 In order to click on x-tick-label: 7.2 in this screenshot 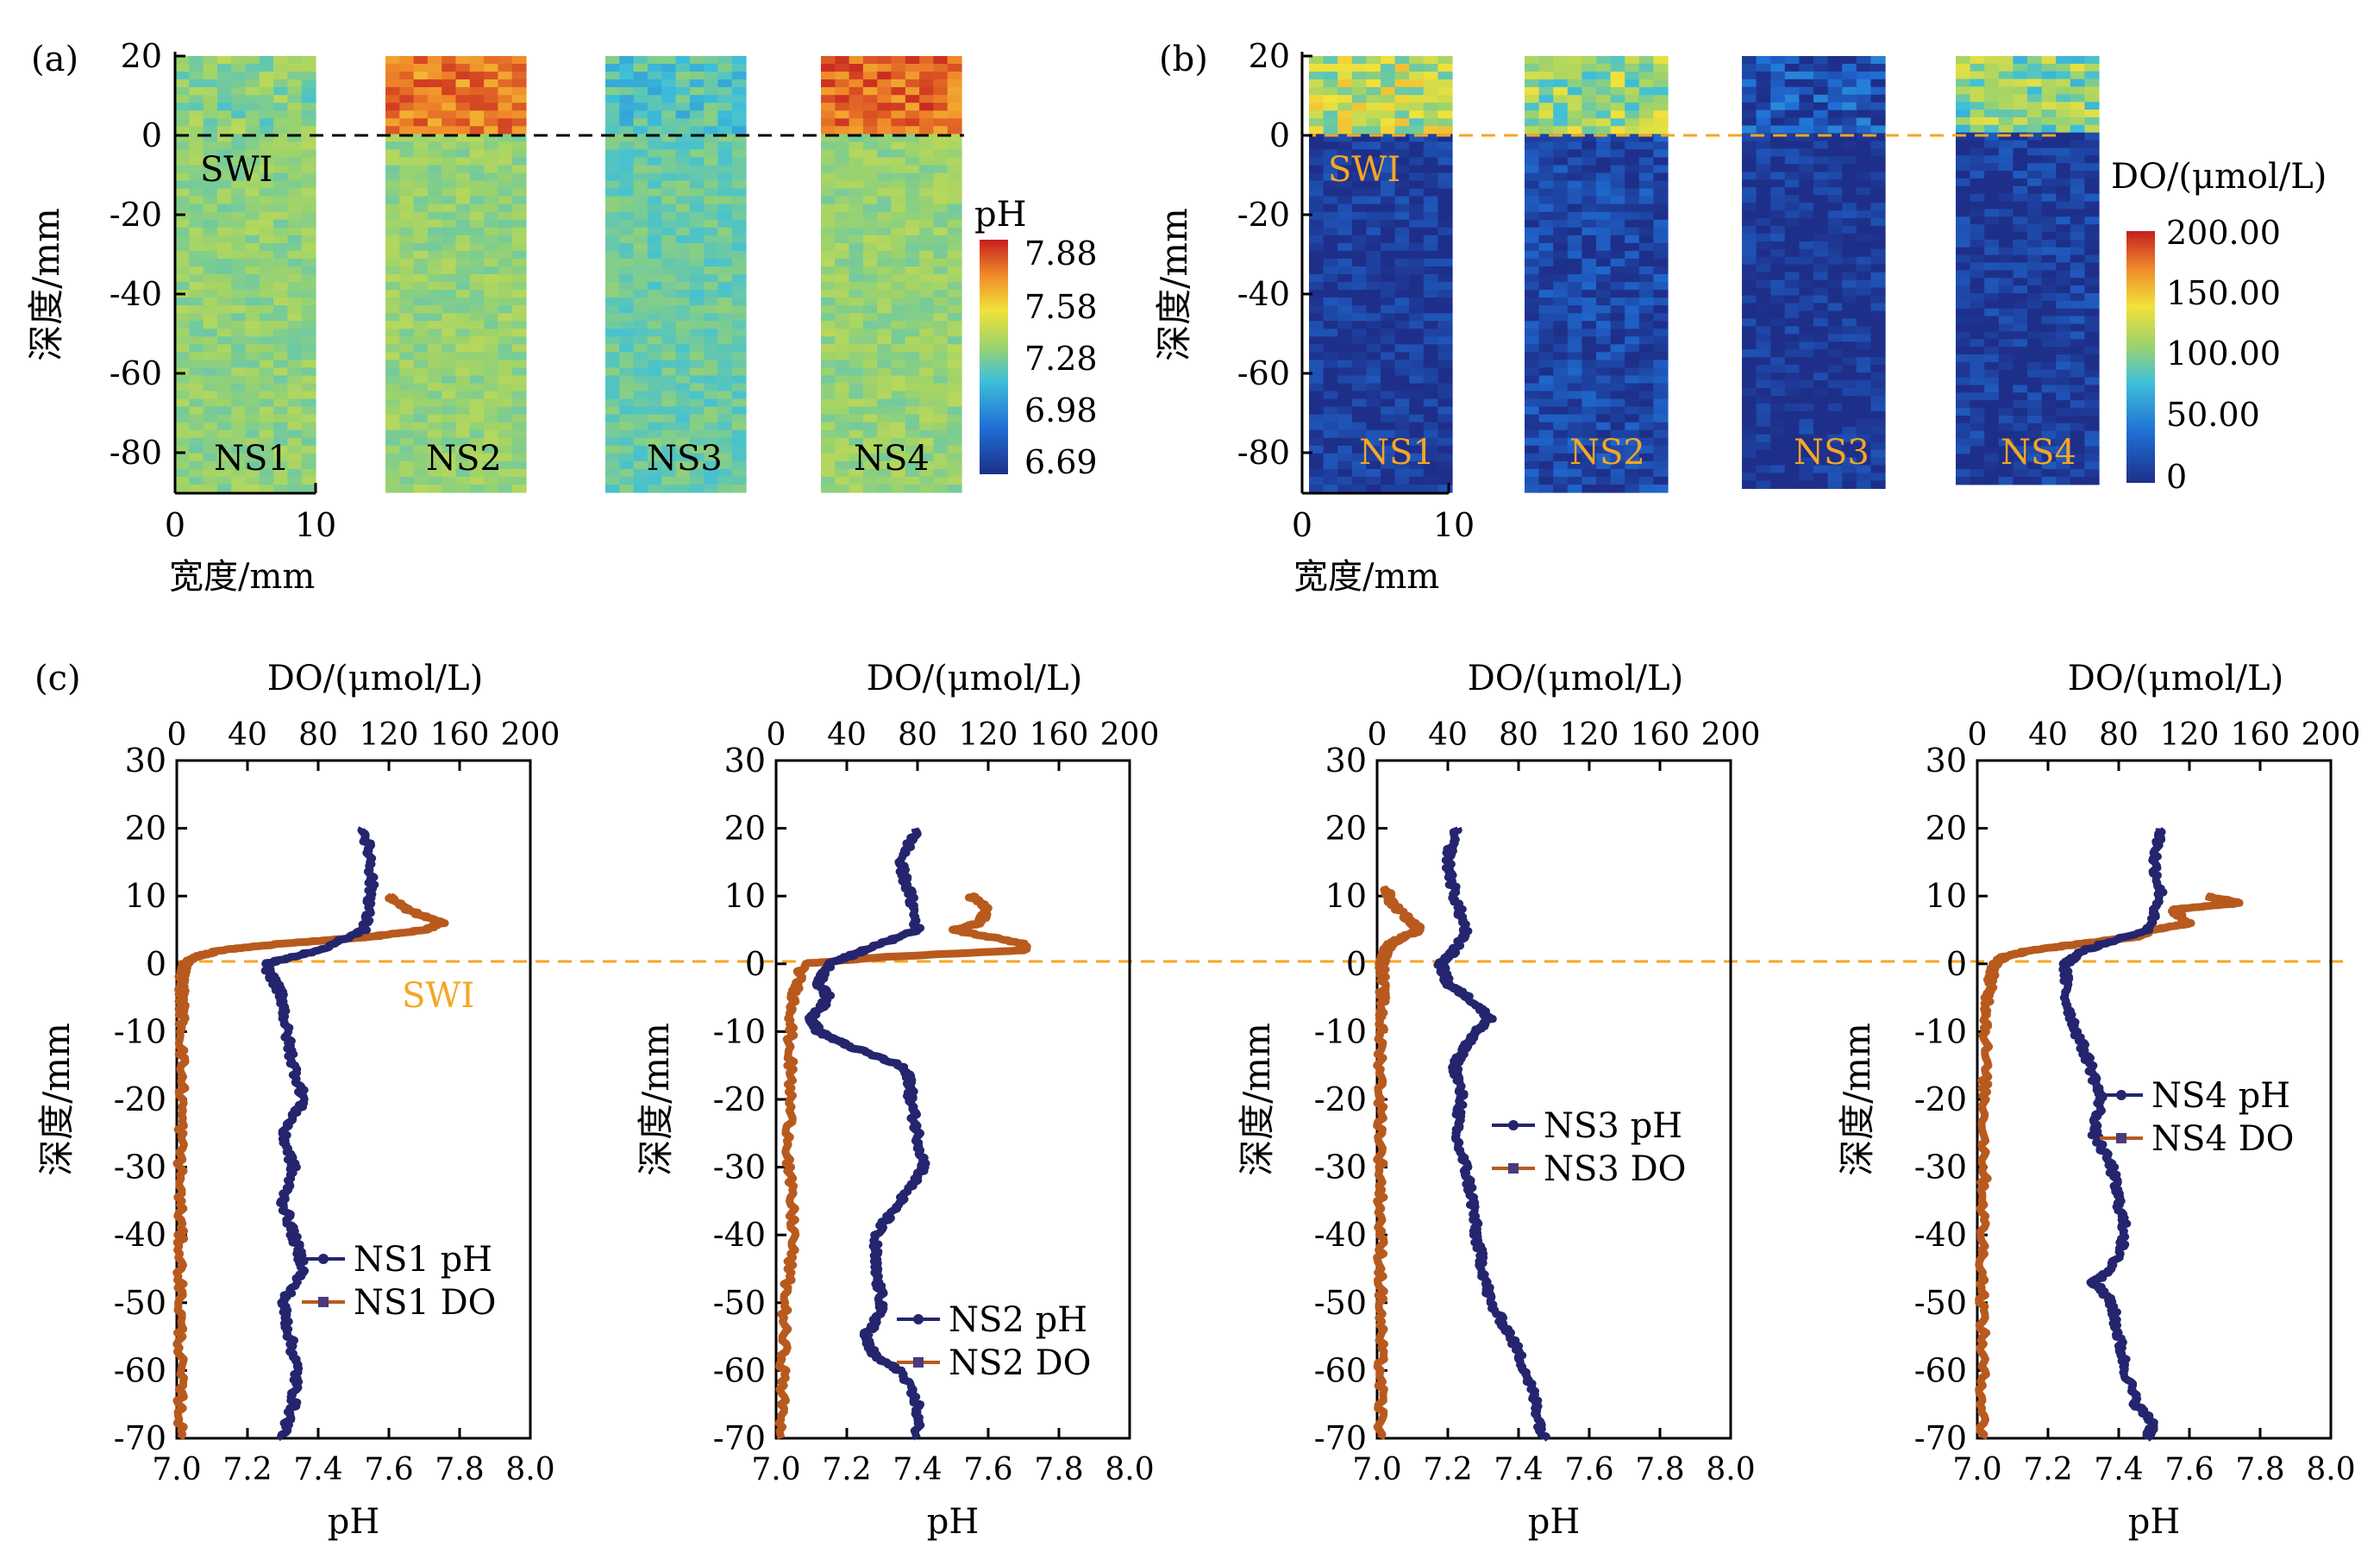, I will do `click(247, 1469)`.